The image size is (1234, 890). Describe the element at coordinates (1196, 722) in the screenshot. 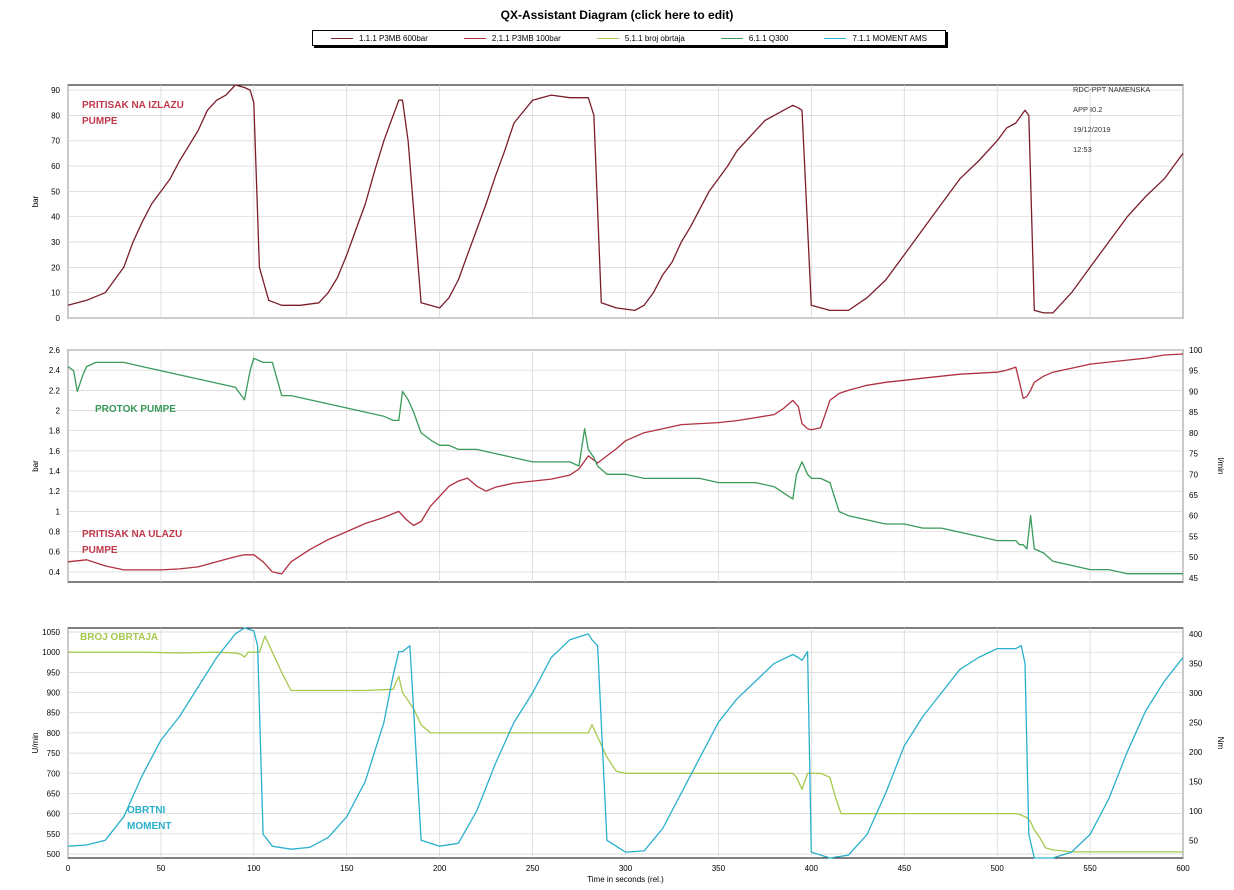

I see `y-right-tick-label: 250` at that location.